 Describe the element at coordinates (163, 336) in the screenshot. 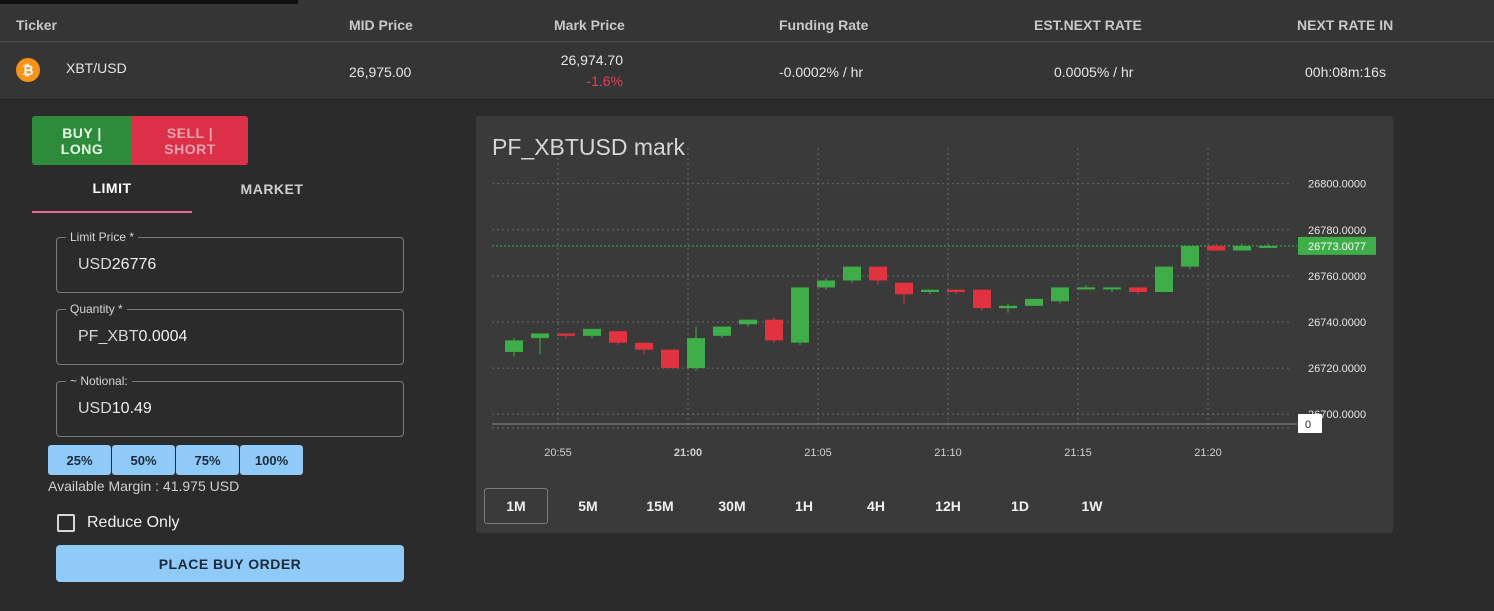

I see `quantity-value: 0.0004` at that location.